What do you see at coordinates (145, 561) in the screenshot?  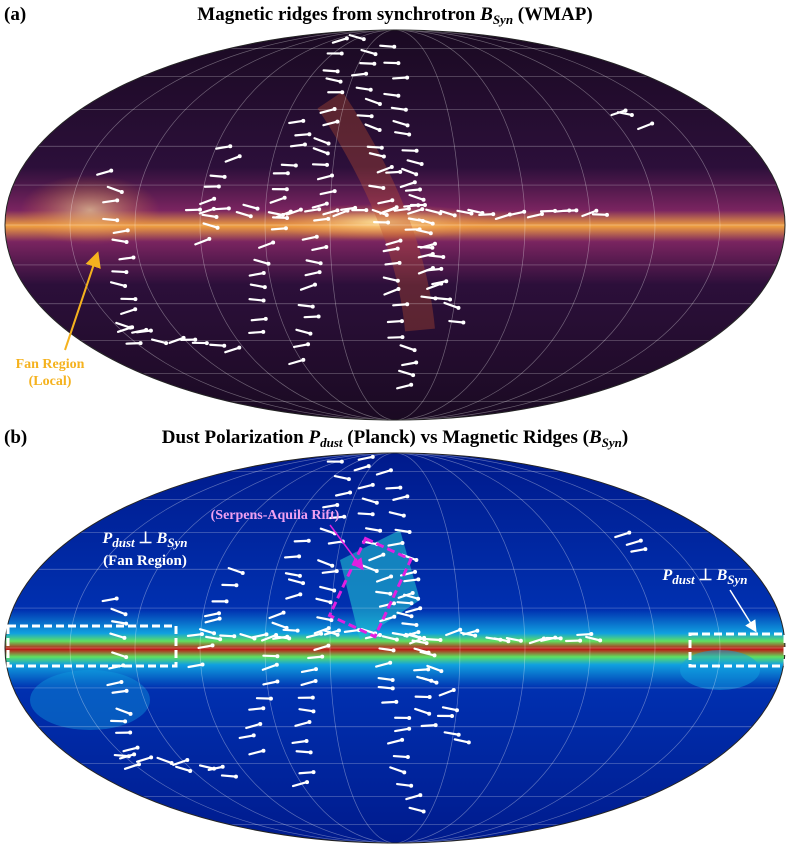 I see `annotation: (Fan Region)` at bounding box center [145, 561].